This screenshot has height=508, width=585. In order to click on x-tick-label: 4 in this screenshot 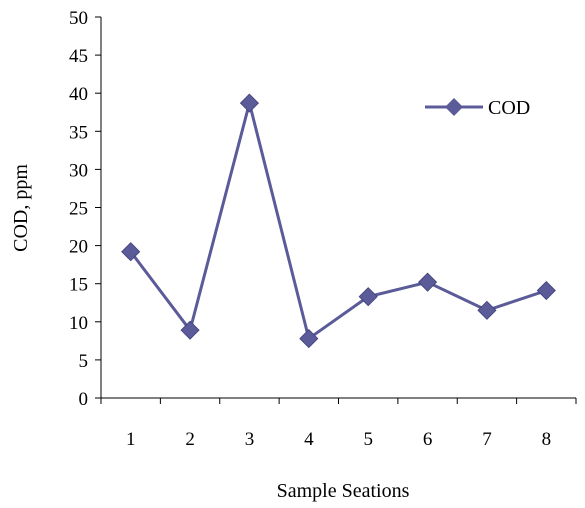, I will do `click(309, 439)`.